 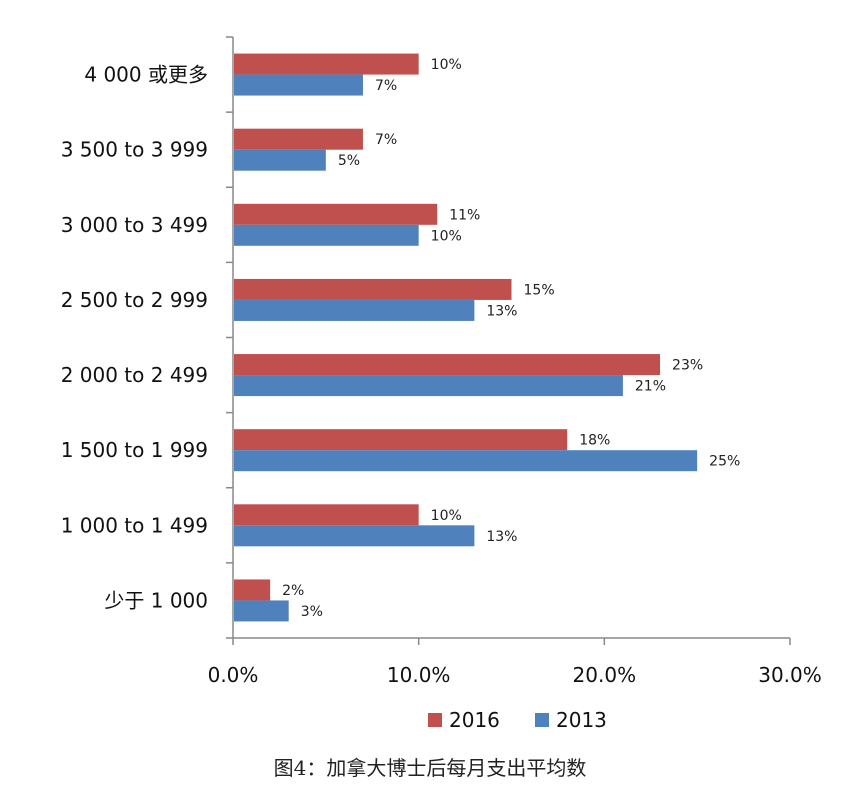 What do you see at coordinates (386, 140) in the screenshot?
I see `data-label-2016-1: 7%` at bounding box center [386, 140].